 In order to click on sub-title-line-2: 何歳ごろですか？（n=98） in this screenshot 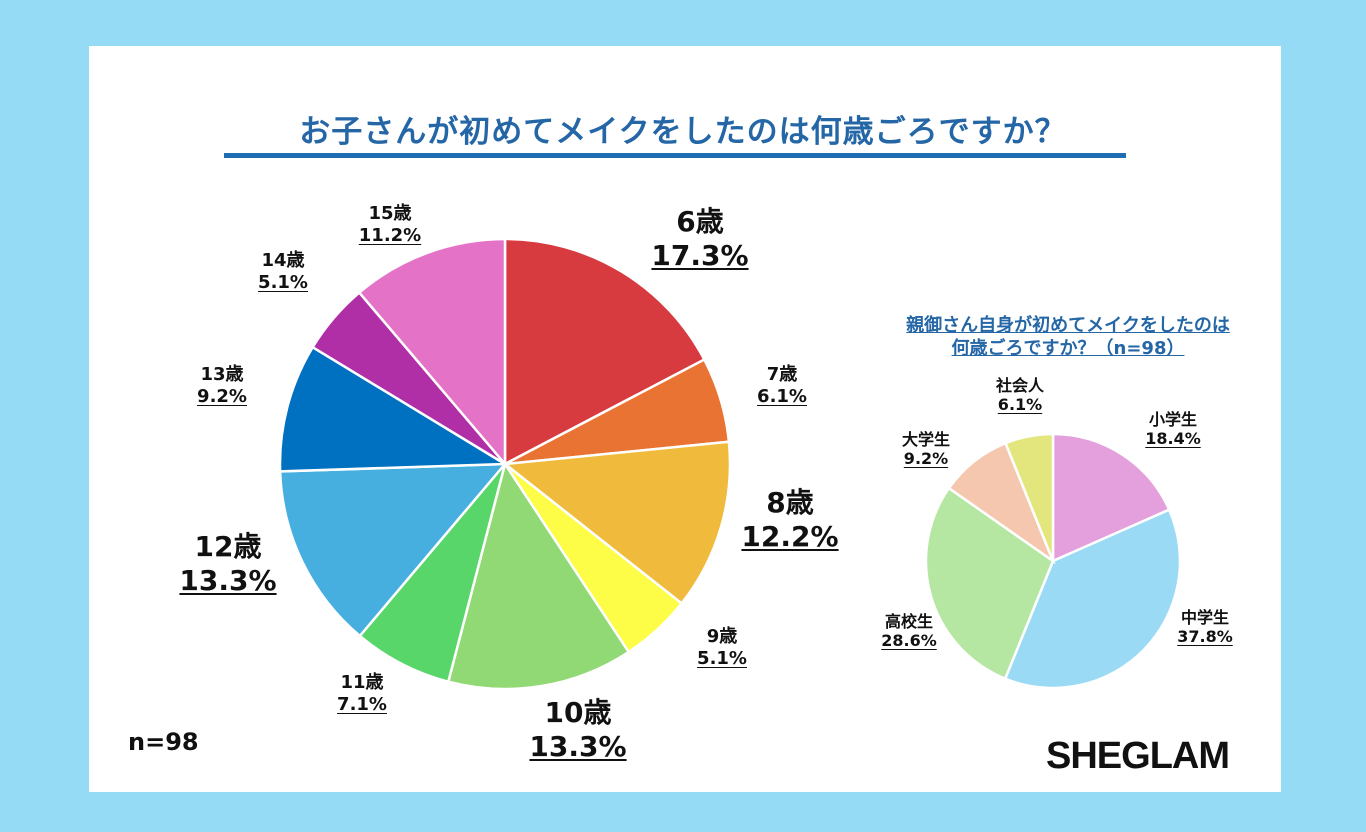, I will do `click(1068, 349)`.